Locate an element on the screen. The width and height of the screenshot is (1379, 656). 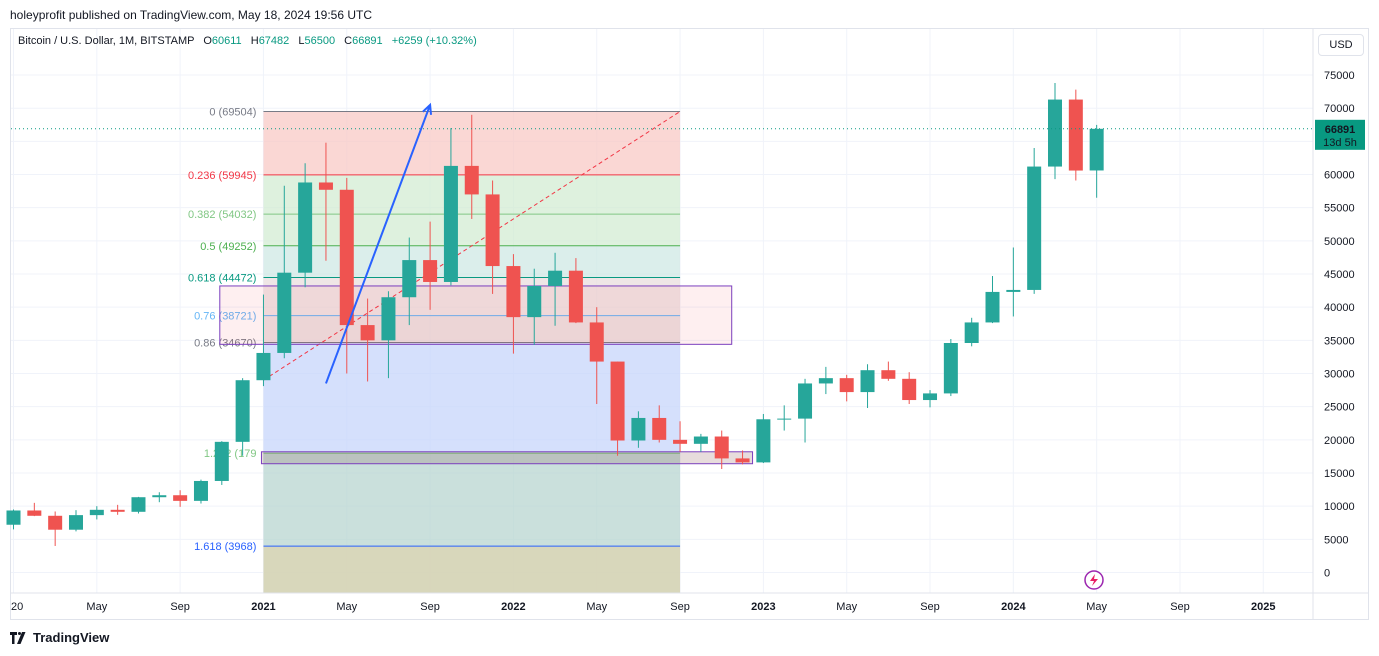
price-tick-label: 5000 is located at coordinates (1336, 540).